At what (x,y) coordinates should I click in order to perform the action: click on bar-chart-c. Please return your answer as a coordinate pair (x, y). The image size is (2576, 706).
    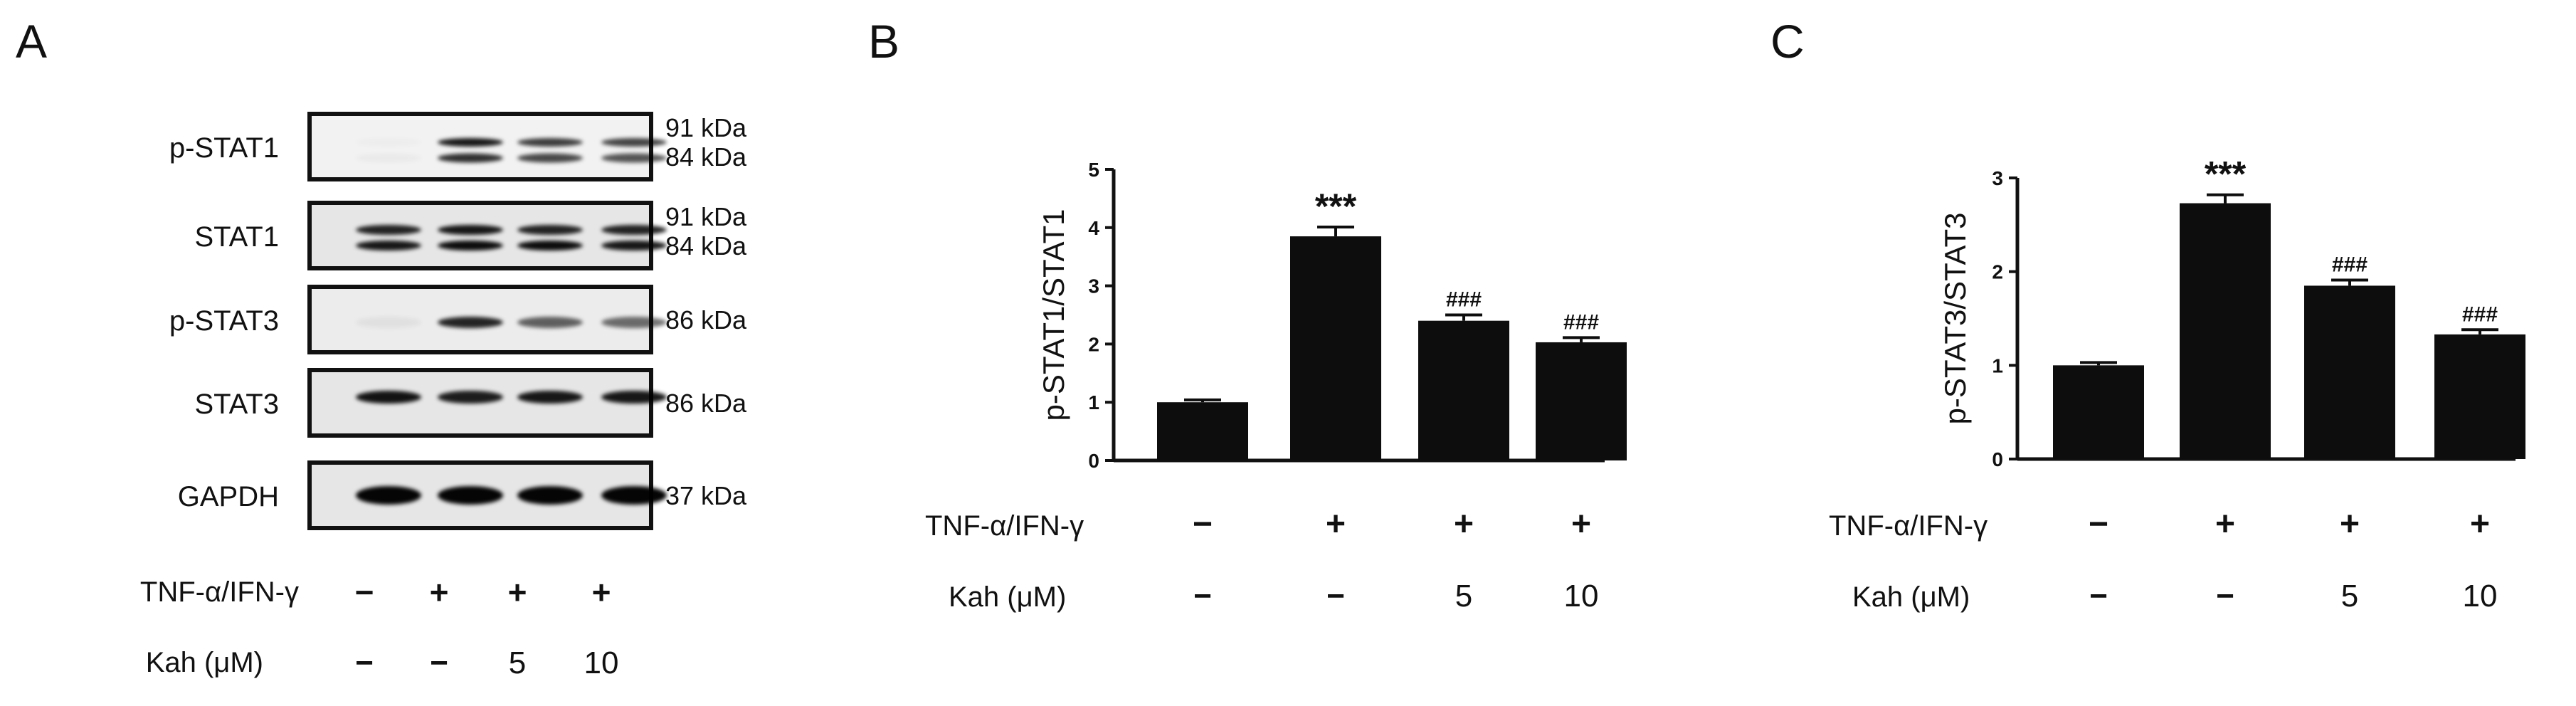
    Looking at the image, I should click on (2267, 318).